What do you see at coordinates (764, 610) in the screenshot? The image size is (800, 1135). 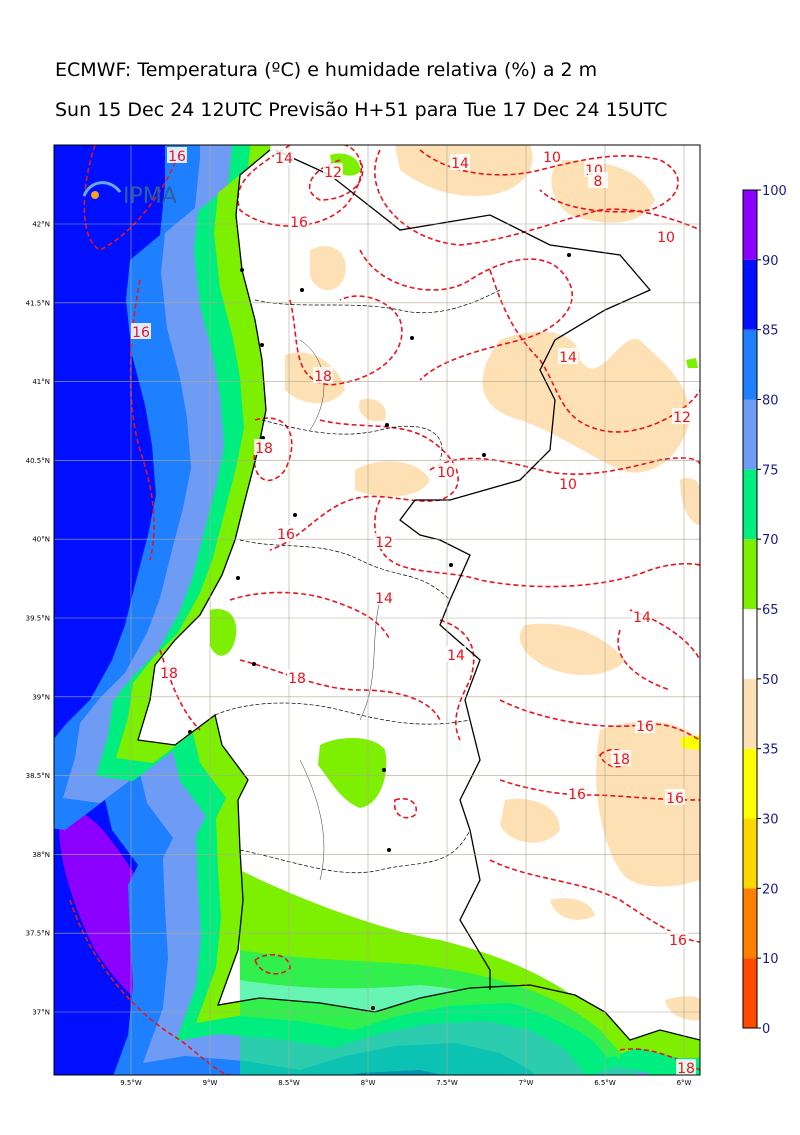 I see `colorbar: 0 10 20 30 35 50 65 70 75 80 85 90 100` at bounding box center [764, 610].